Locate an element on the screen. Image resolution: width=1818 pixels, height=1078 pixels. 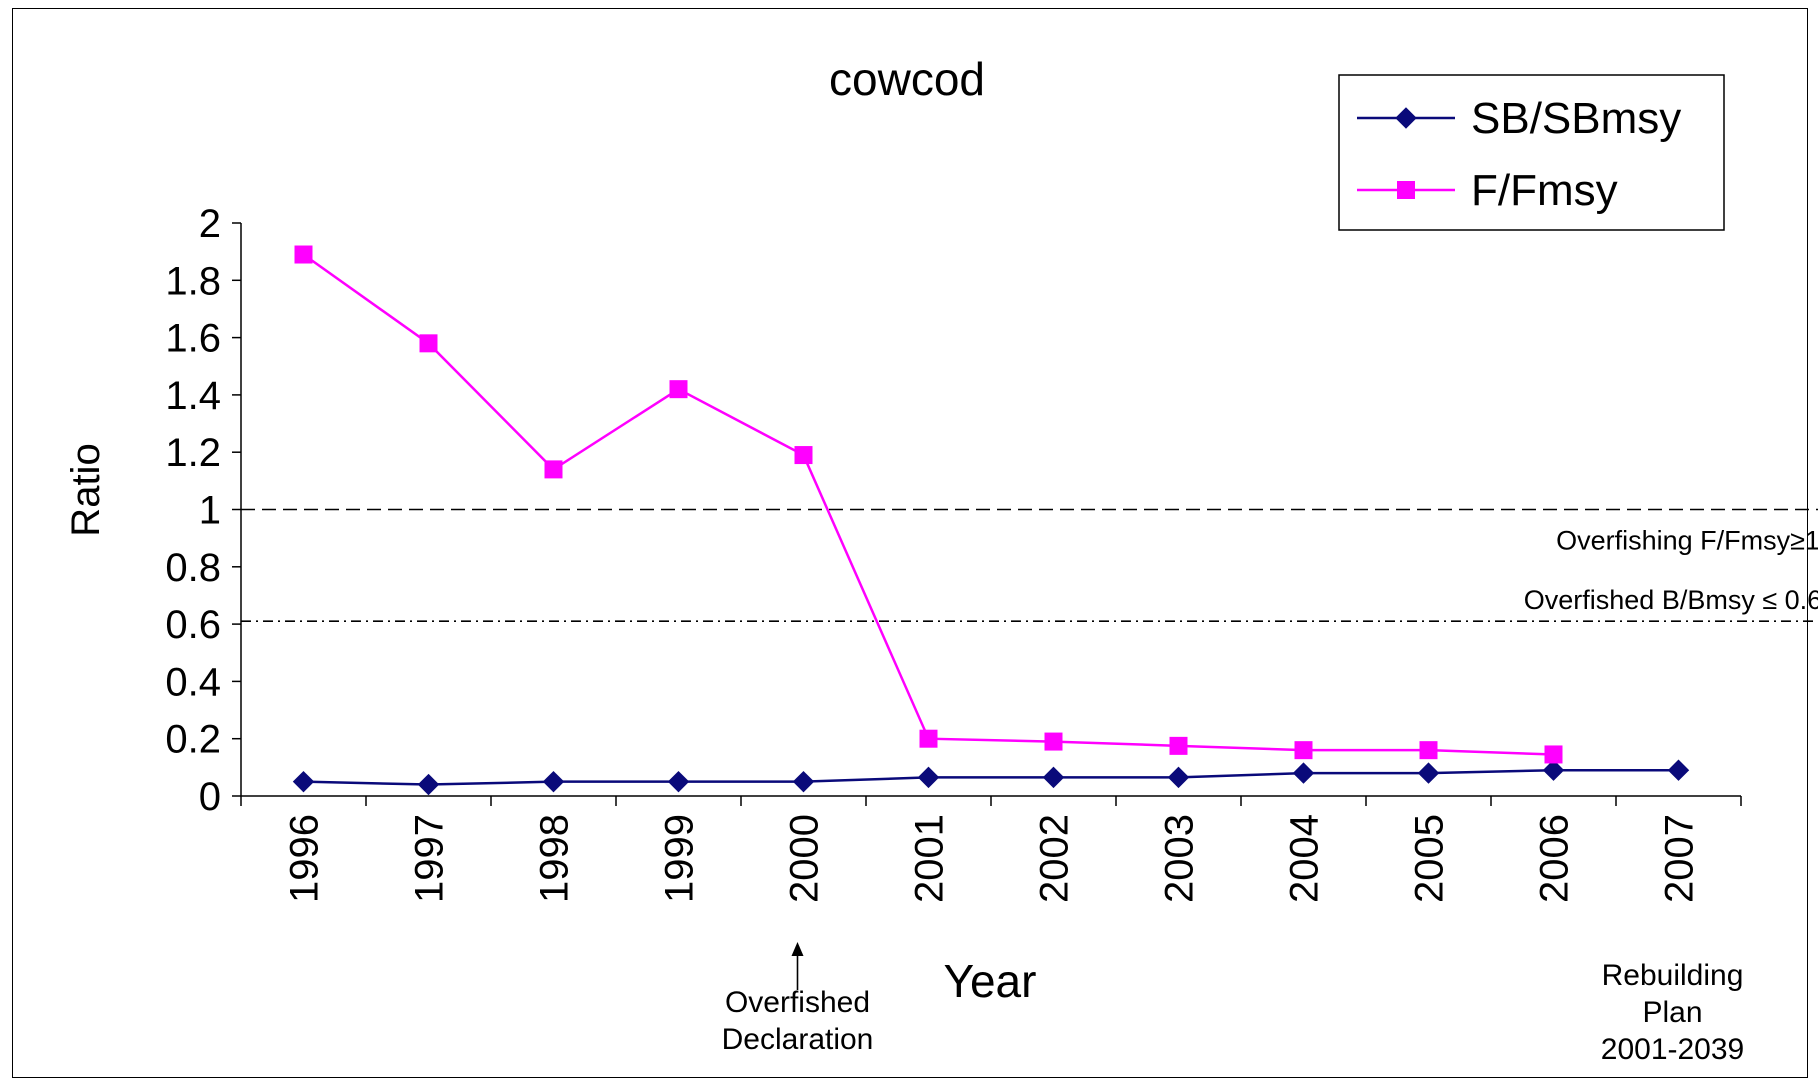
y-tick-label: 0.4 is located at coordinates (193, 682).